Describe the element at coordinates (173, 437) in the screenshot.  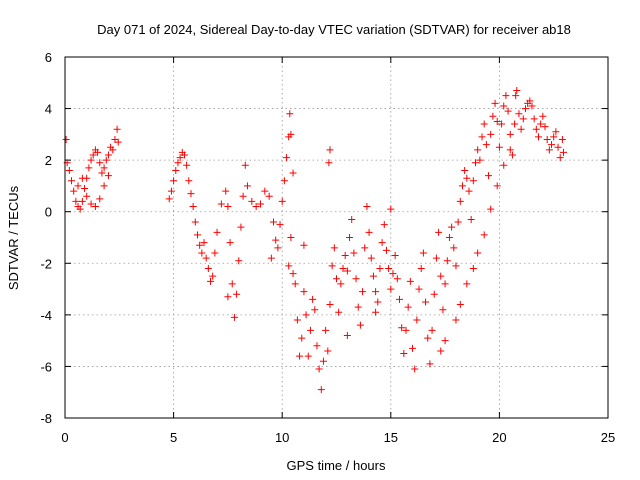
I see `x-tick-label: 5` at that location.